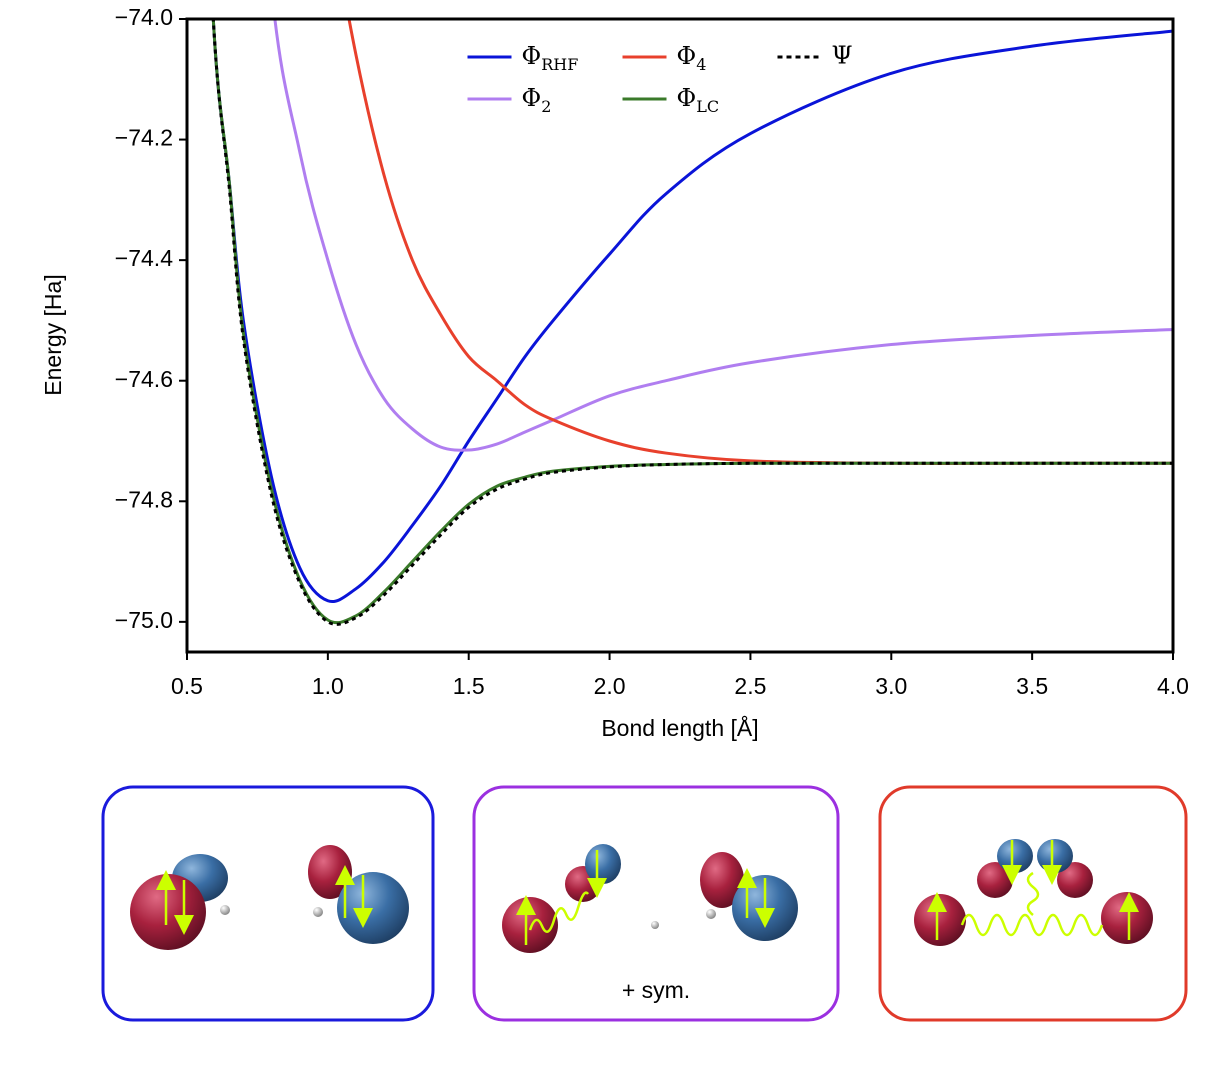  I want to click on x-tick-label: 1.5, so click(469, 686).